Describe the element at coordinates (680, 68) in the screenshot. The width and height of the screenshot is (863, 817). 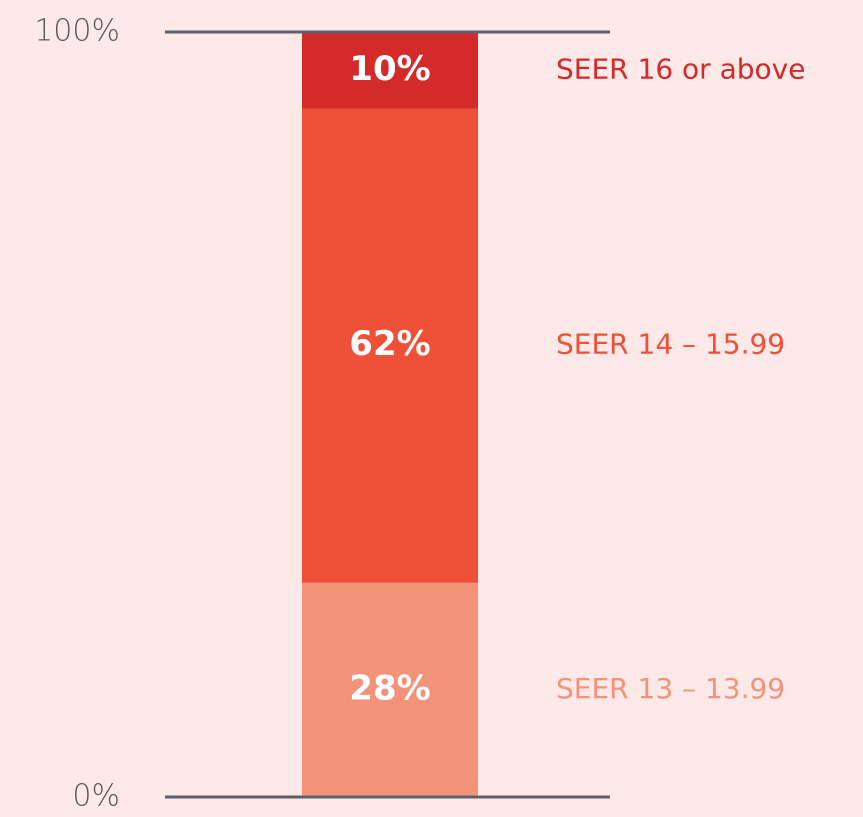
I see `legend-label: SEER 16 or above` at that location.